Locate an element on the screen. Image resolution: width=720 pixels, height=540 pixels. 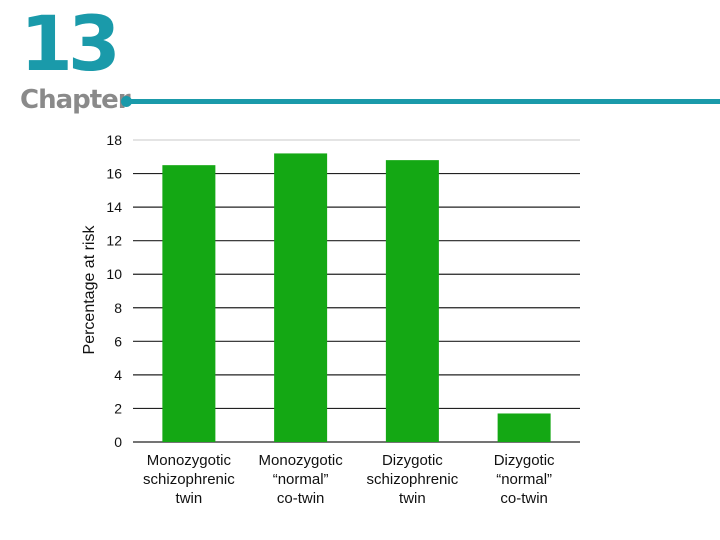
y-tick-label: 0 is located at coordinates (118, 442).